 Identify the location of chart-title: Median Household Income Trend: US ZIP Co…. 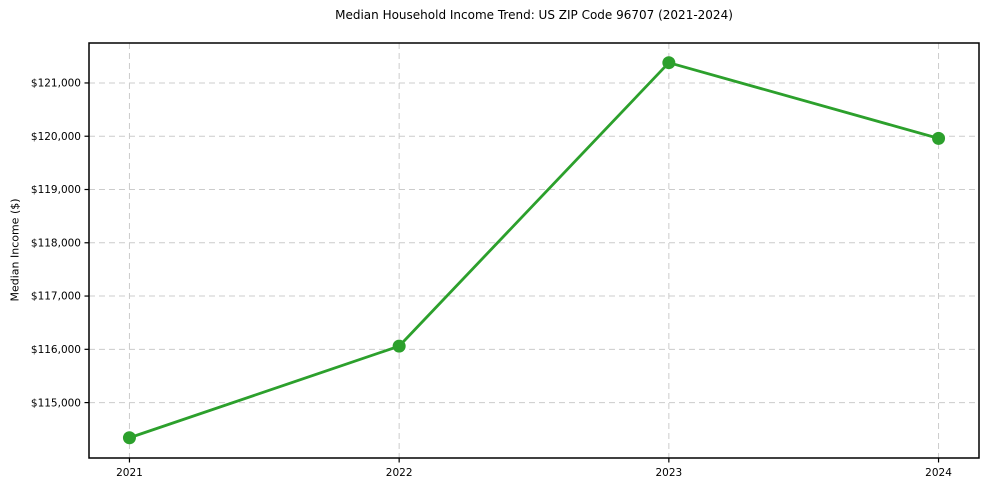
(534, 15).